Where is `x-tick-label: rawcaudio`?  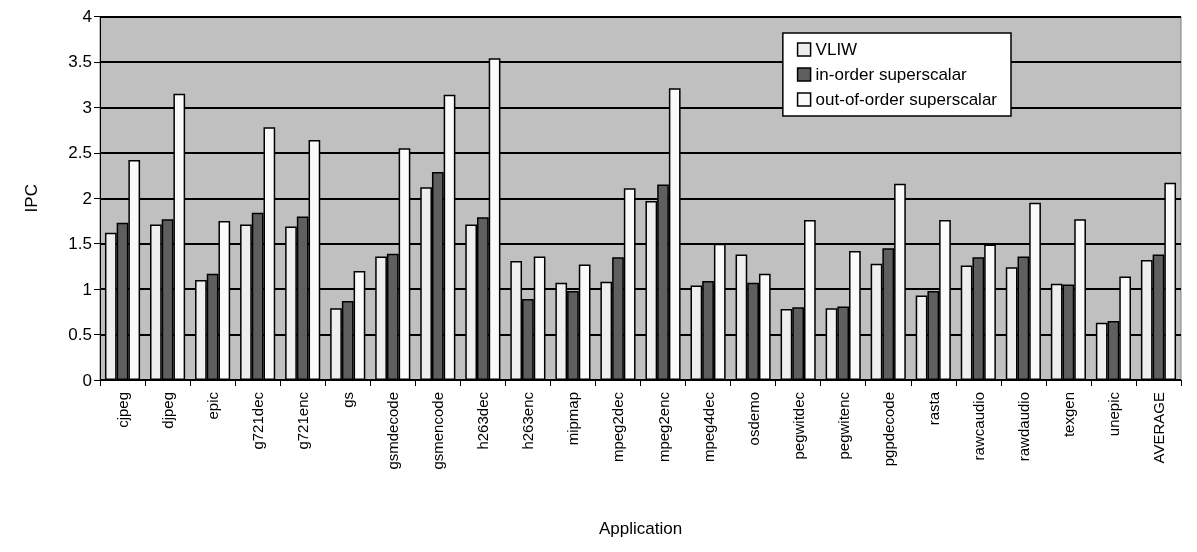
x-tick-label: rawcaudio is located at coordinates (978, 426).